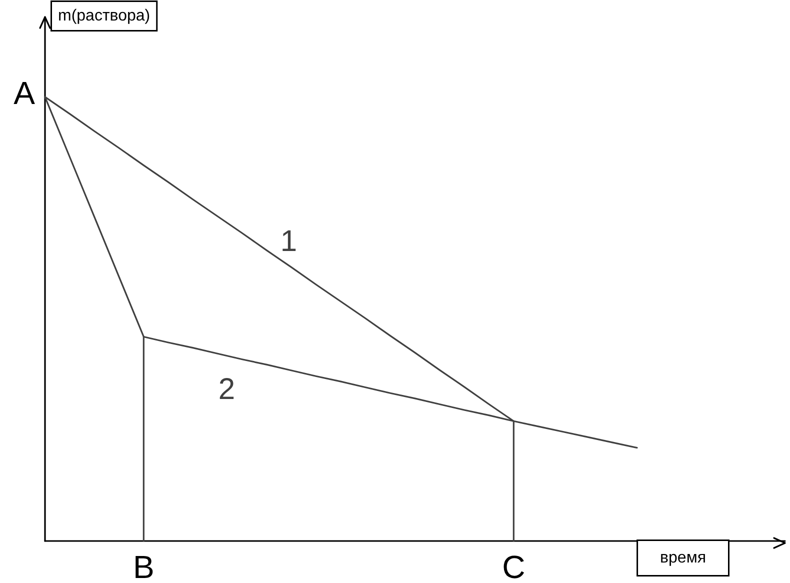 This screenshot has height=583, width=790. Describe the element at coordinates (683, 558) in the screenshot. I see `x-axis-title: время` at that location.